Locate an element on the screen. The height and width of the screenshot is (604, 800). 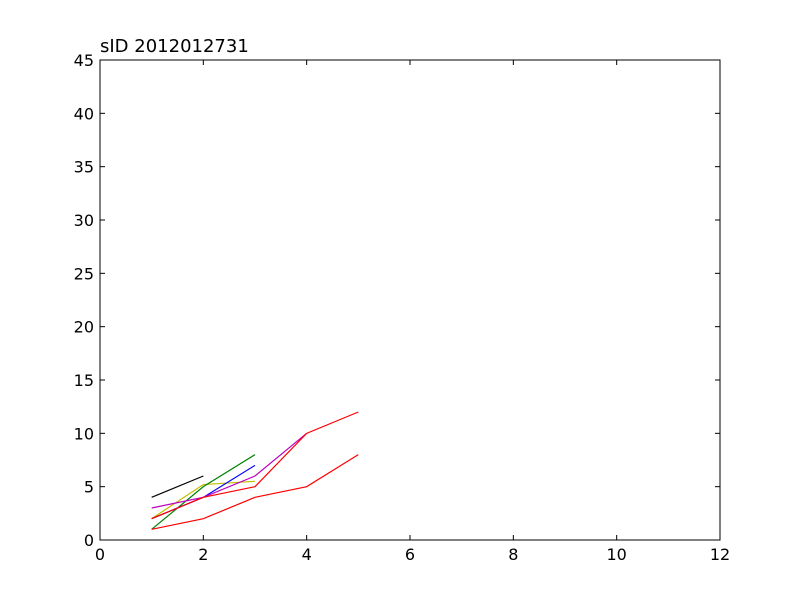
x-tick-label: 6 is located at coordinates (410, 554).